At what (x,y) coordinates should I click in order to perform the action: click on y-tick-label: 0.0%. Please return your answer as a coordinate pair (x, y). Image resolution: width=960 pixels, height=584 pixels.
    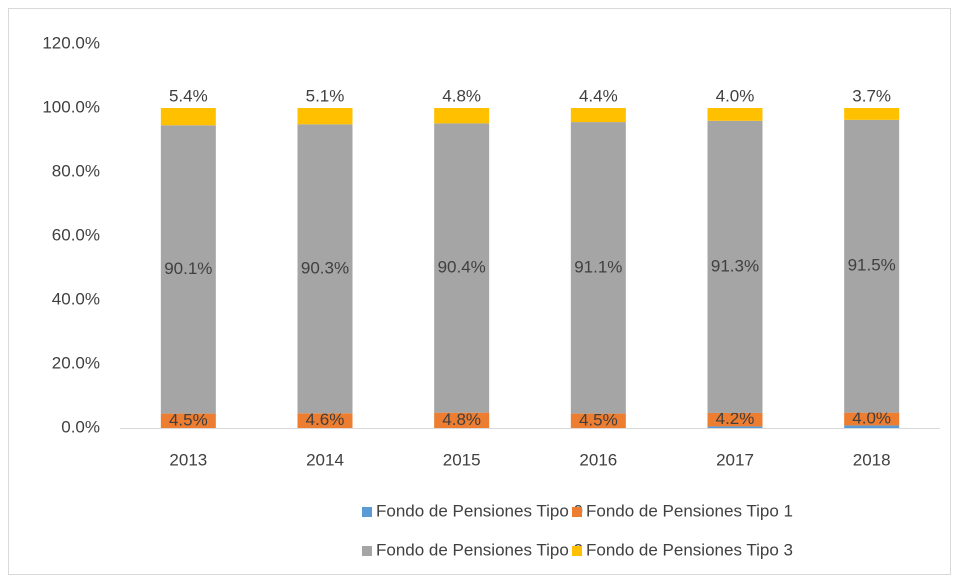
    Looking at the image, I should click on (80, 426).